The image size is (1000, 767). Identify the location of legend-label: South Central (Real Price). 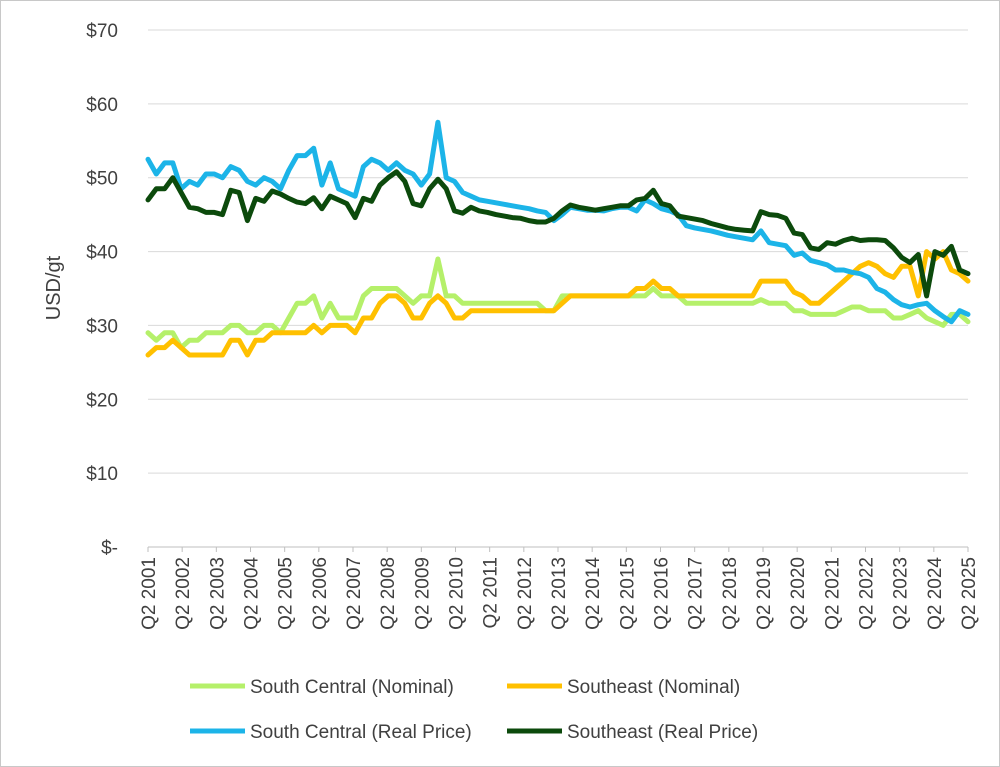
(361, 732).